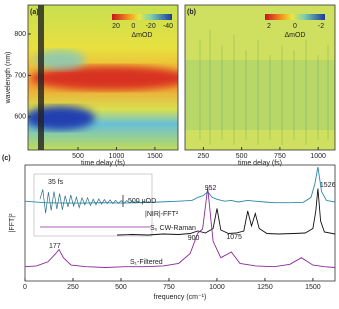 The height and width of the screenshot is (309, 339). I want to click on annotation: 1075, so click(234, 237).